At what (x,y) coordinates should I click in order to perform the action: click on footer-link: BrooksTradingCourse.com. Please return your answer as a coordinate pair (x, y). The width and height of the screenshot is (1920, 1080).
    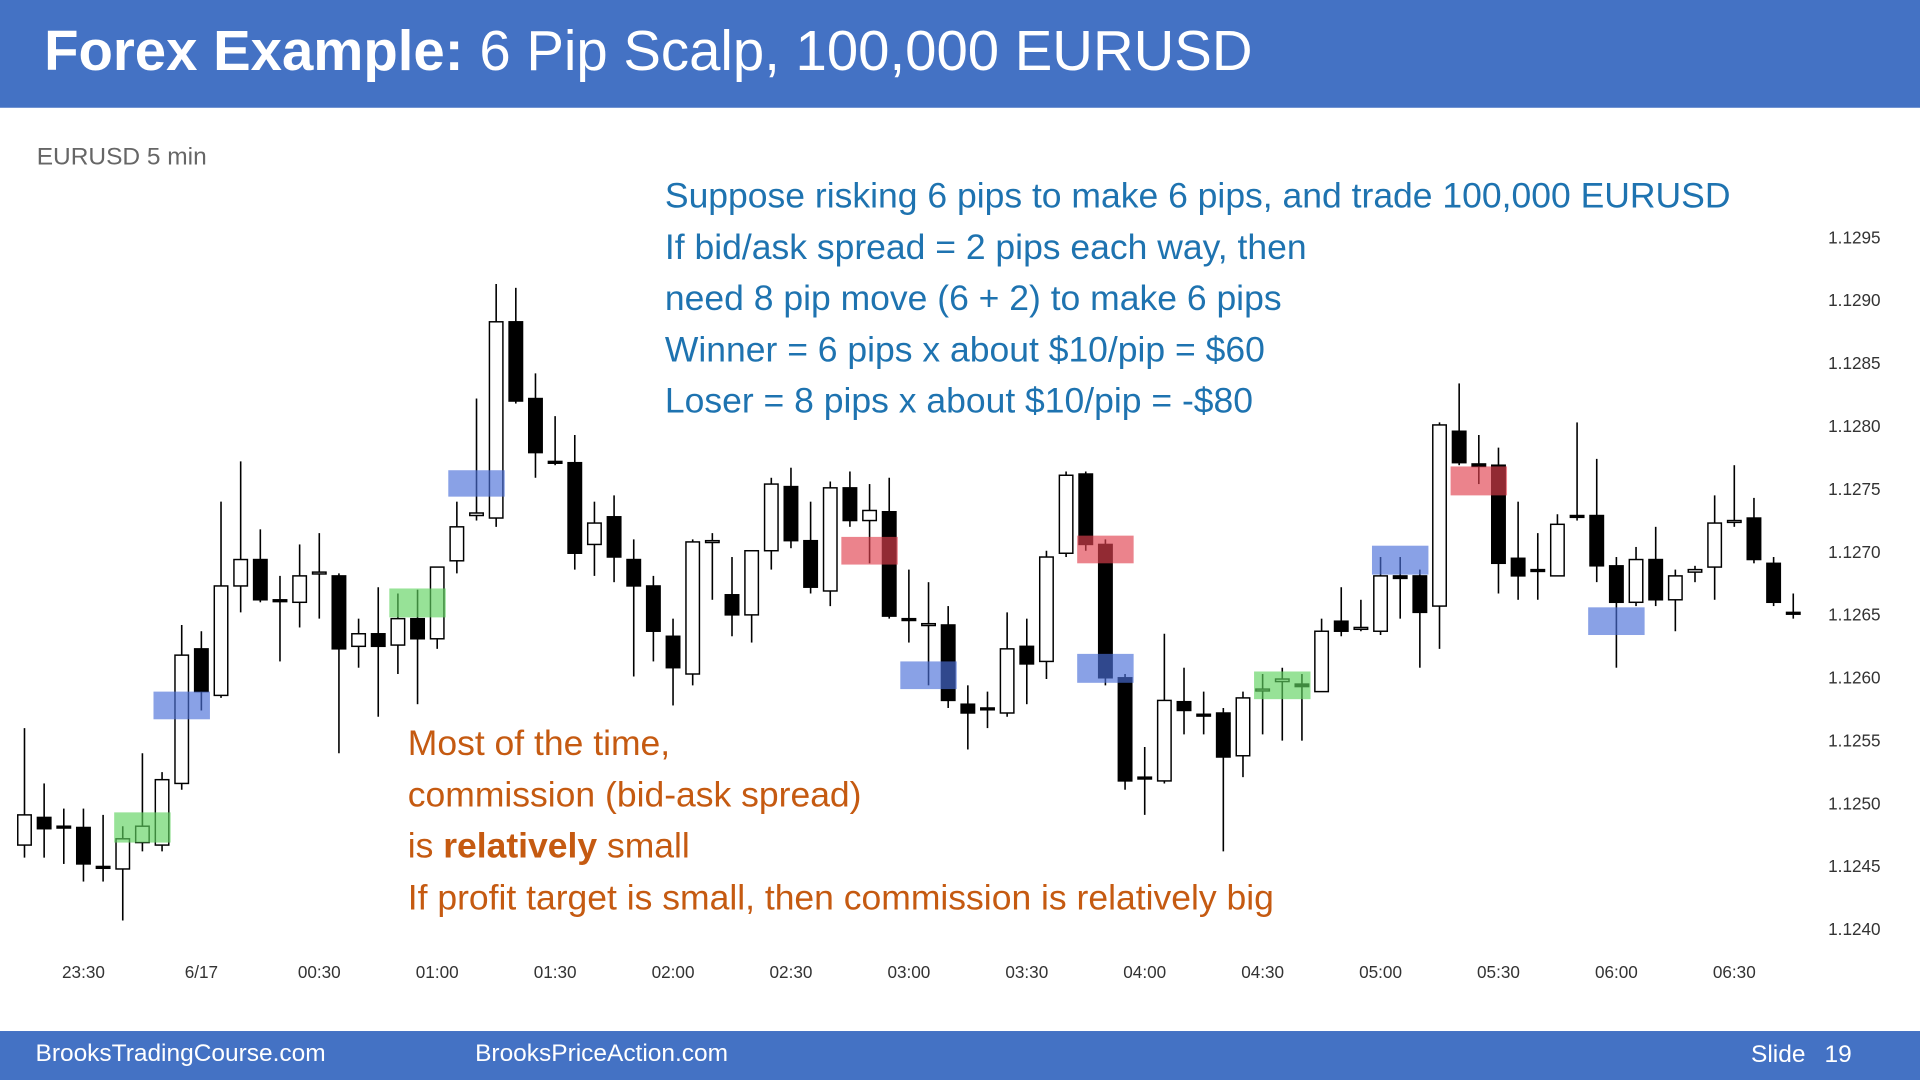
    Looking at the image, I should click on (181, 1053).